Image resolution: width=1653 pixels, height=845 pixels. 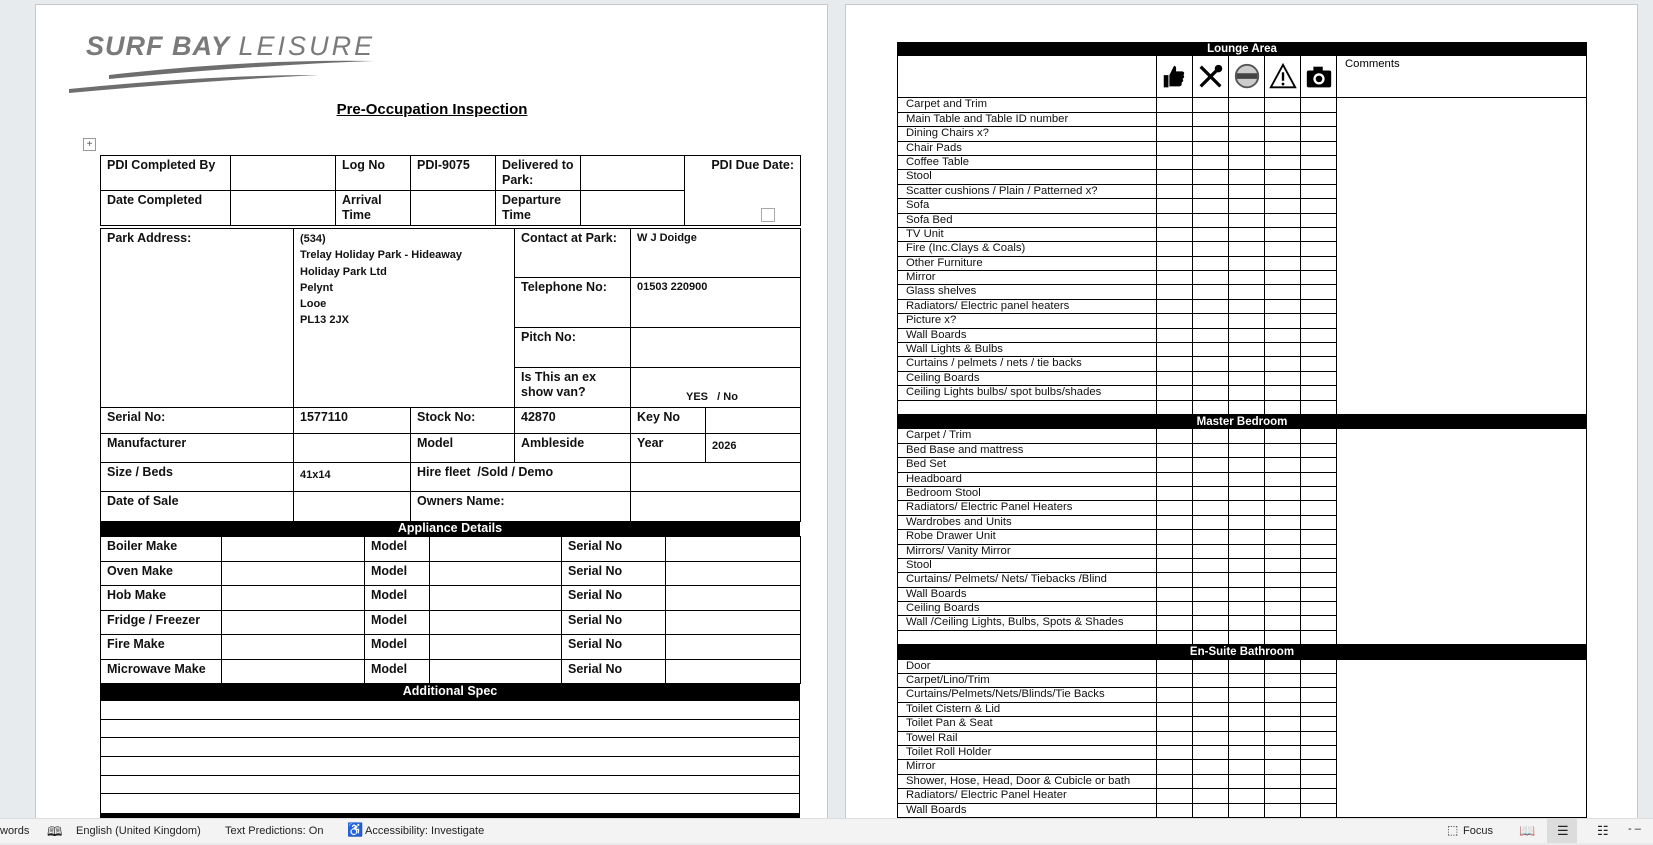 I want to click on owners-name-field, so click(x=715, y=506).